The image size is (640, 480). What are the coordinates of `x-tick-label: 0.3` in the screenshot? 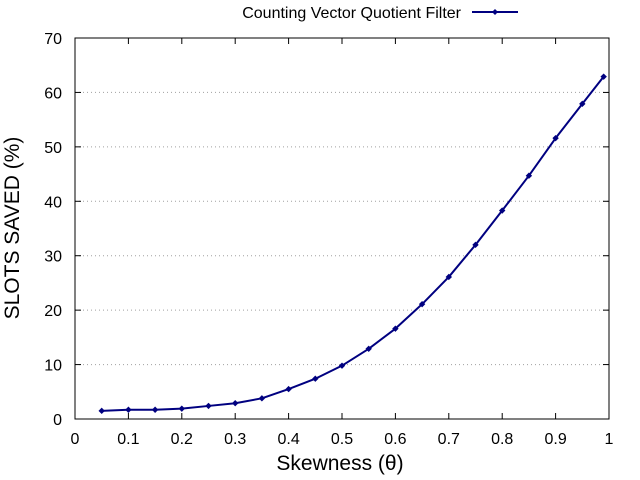 It's located at (235, 439).